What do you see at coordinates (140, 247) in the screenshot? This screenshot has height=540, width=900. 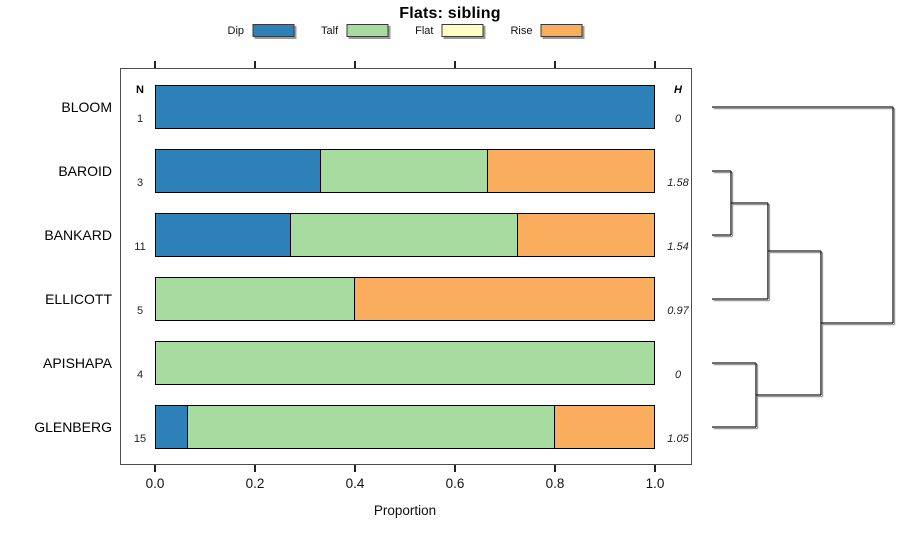 I see `n-value: 11` at bounding box center [140, 247].